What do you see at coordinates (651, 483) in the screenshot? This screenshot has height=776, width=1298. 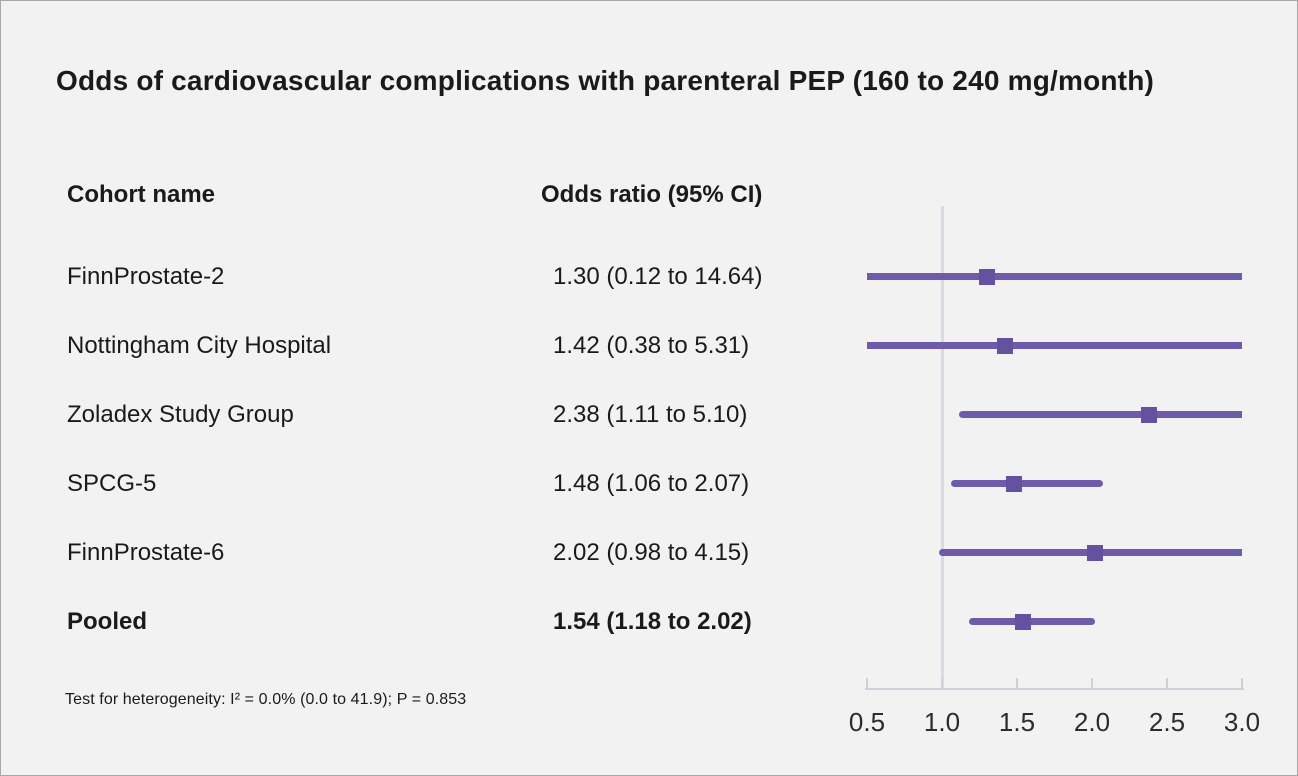 I see `odds-ratio-value: 1.48 (1.06 to 2.07)` at bounding box center [651, 483].